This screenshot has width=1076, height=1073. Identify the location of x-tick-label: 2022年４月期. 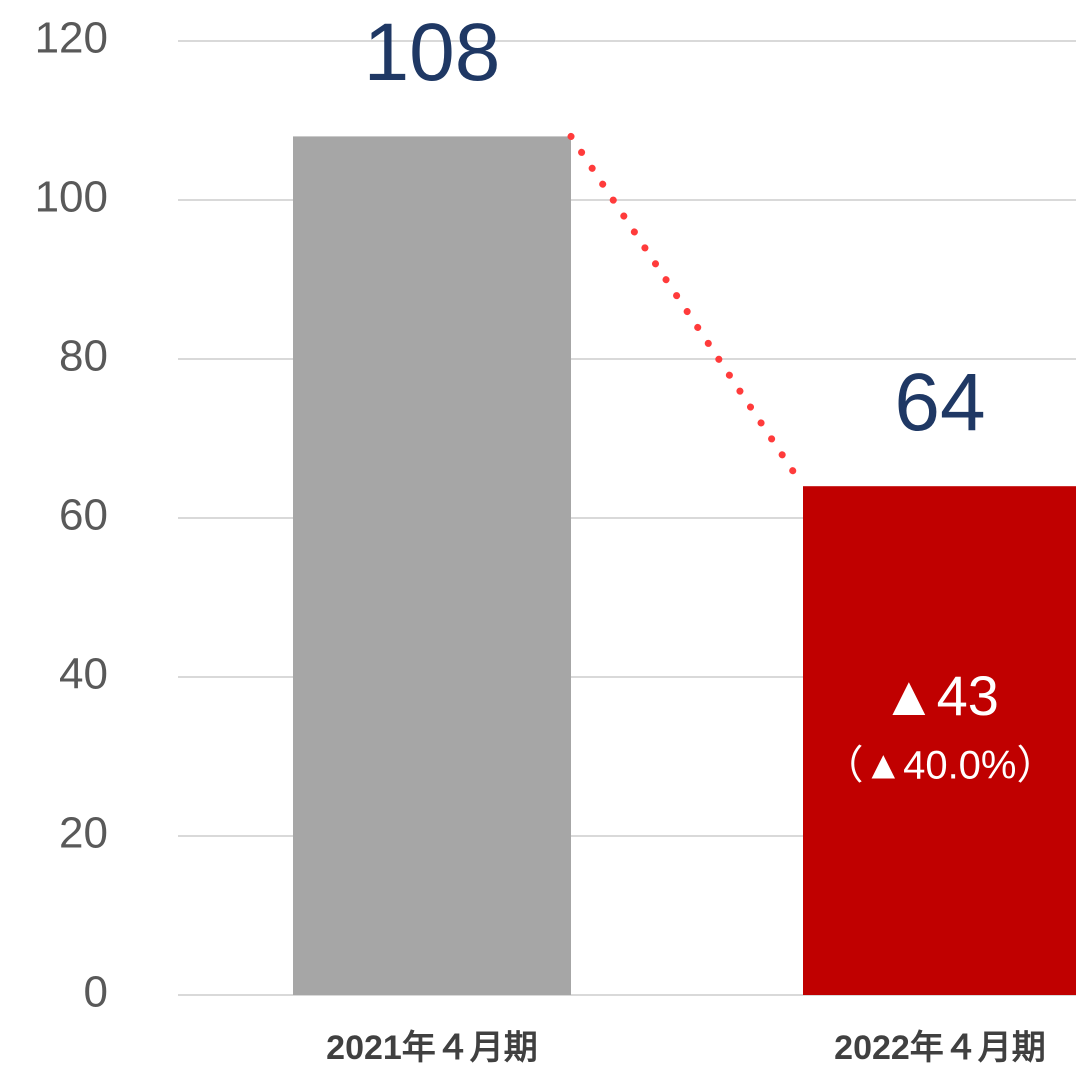
(940, 1048).